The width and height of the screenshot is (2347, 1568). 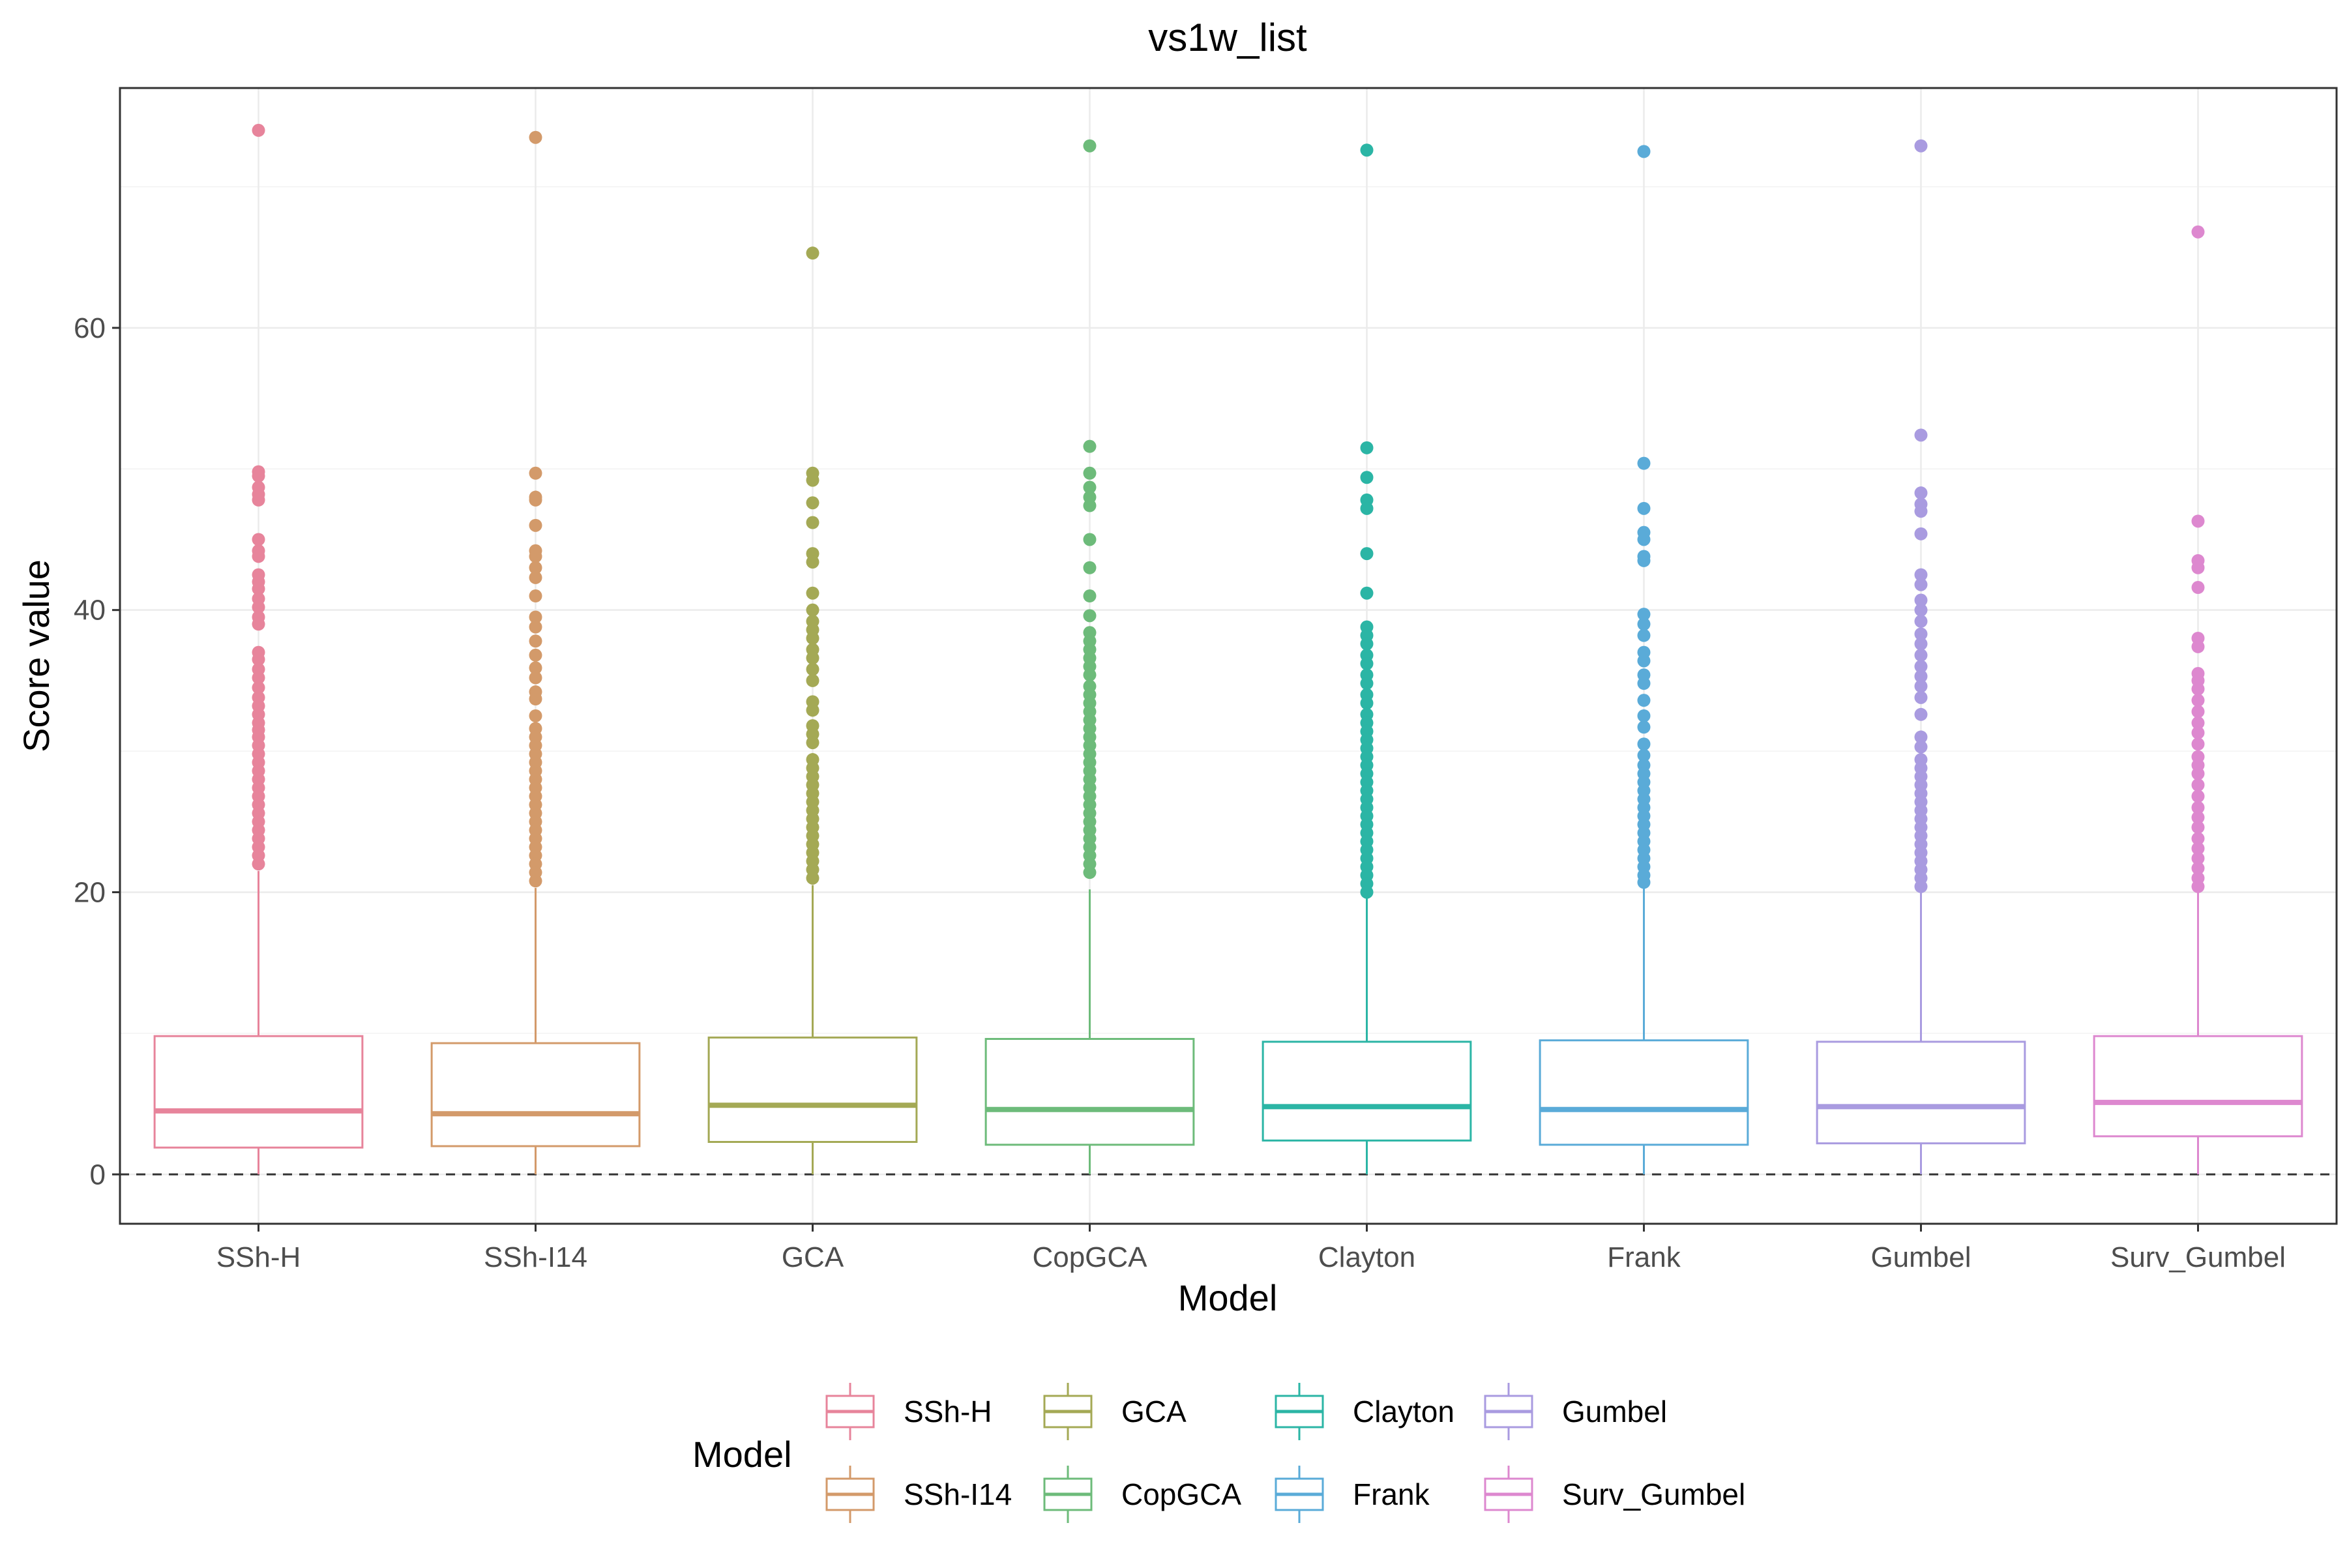 What do you see at coordinates (1089, 1257) in the screenshot?
I see `x-tick-label: CopGCA` at bounding box center [1089, 1257].